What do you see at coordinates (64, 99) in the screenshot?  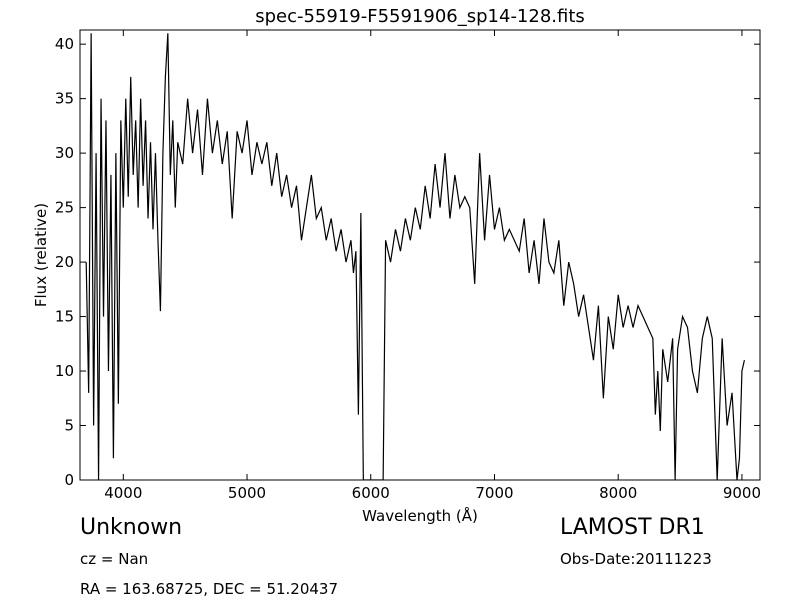 I see `y-tick-label: 35` at bounding box center [64, 99].